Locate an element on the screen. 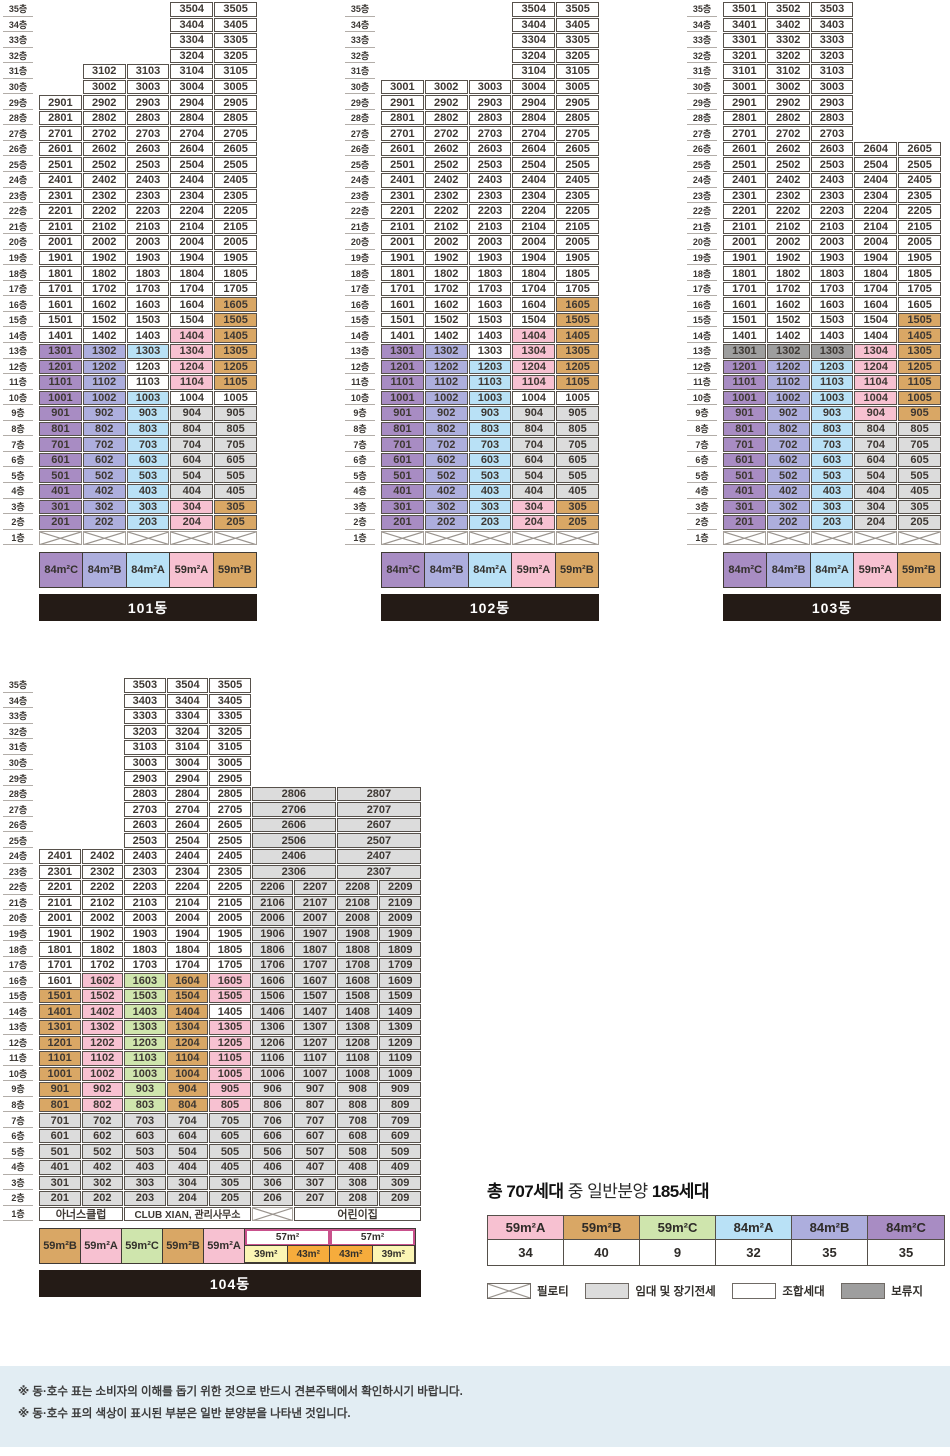  floor-label: 32층 is located at coordinates (360, 56).